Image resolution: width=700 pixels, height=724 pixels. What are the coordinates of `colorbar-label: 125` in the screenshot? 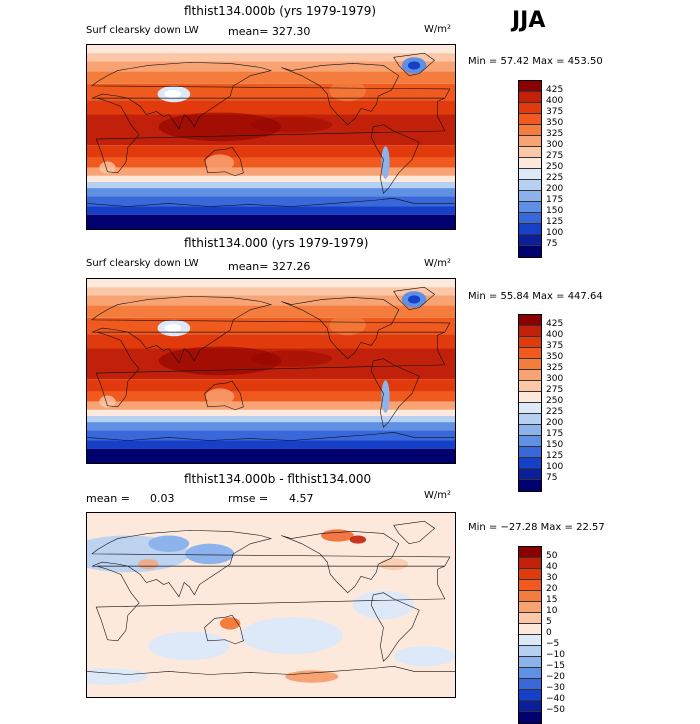 It's located at (555, 456).